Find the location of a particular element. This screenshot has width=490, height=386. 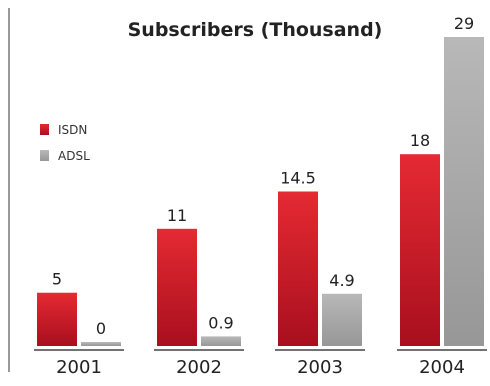

category-label-2001: 2001 is located at coordinates (79, 367).